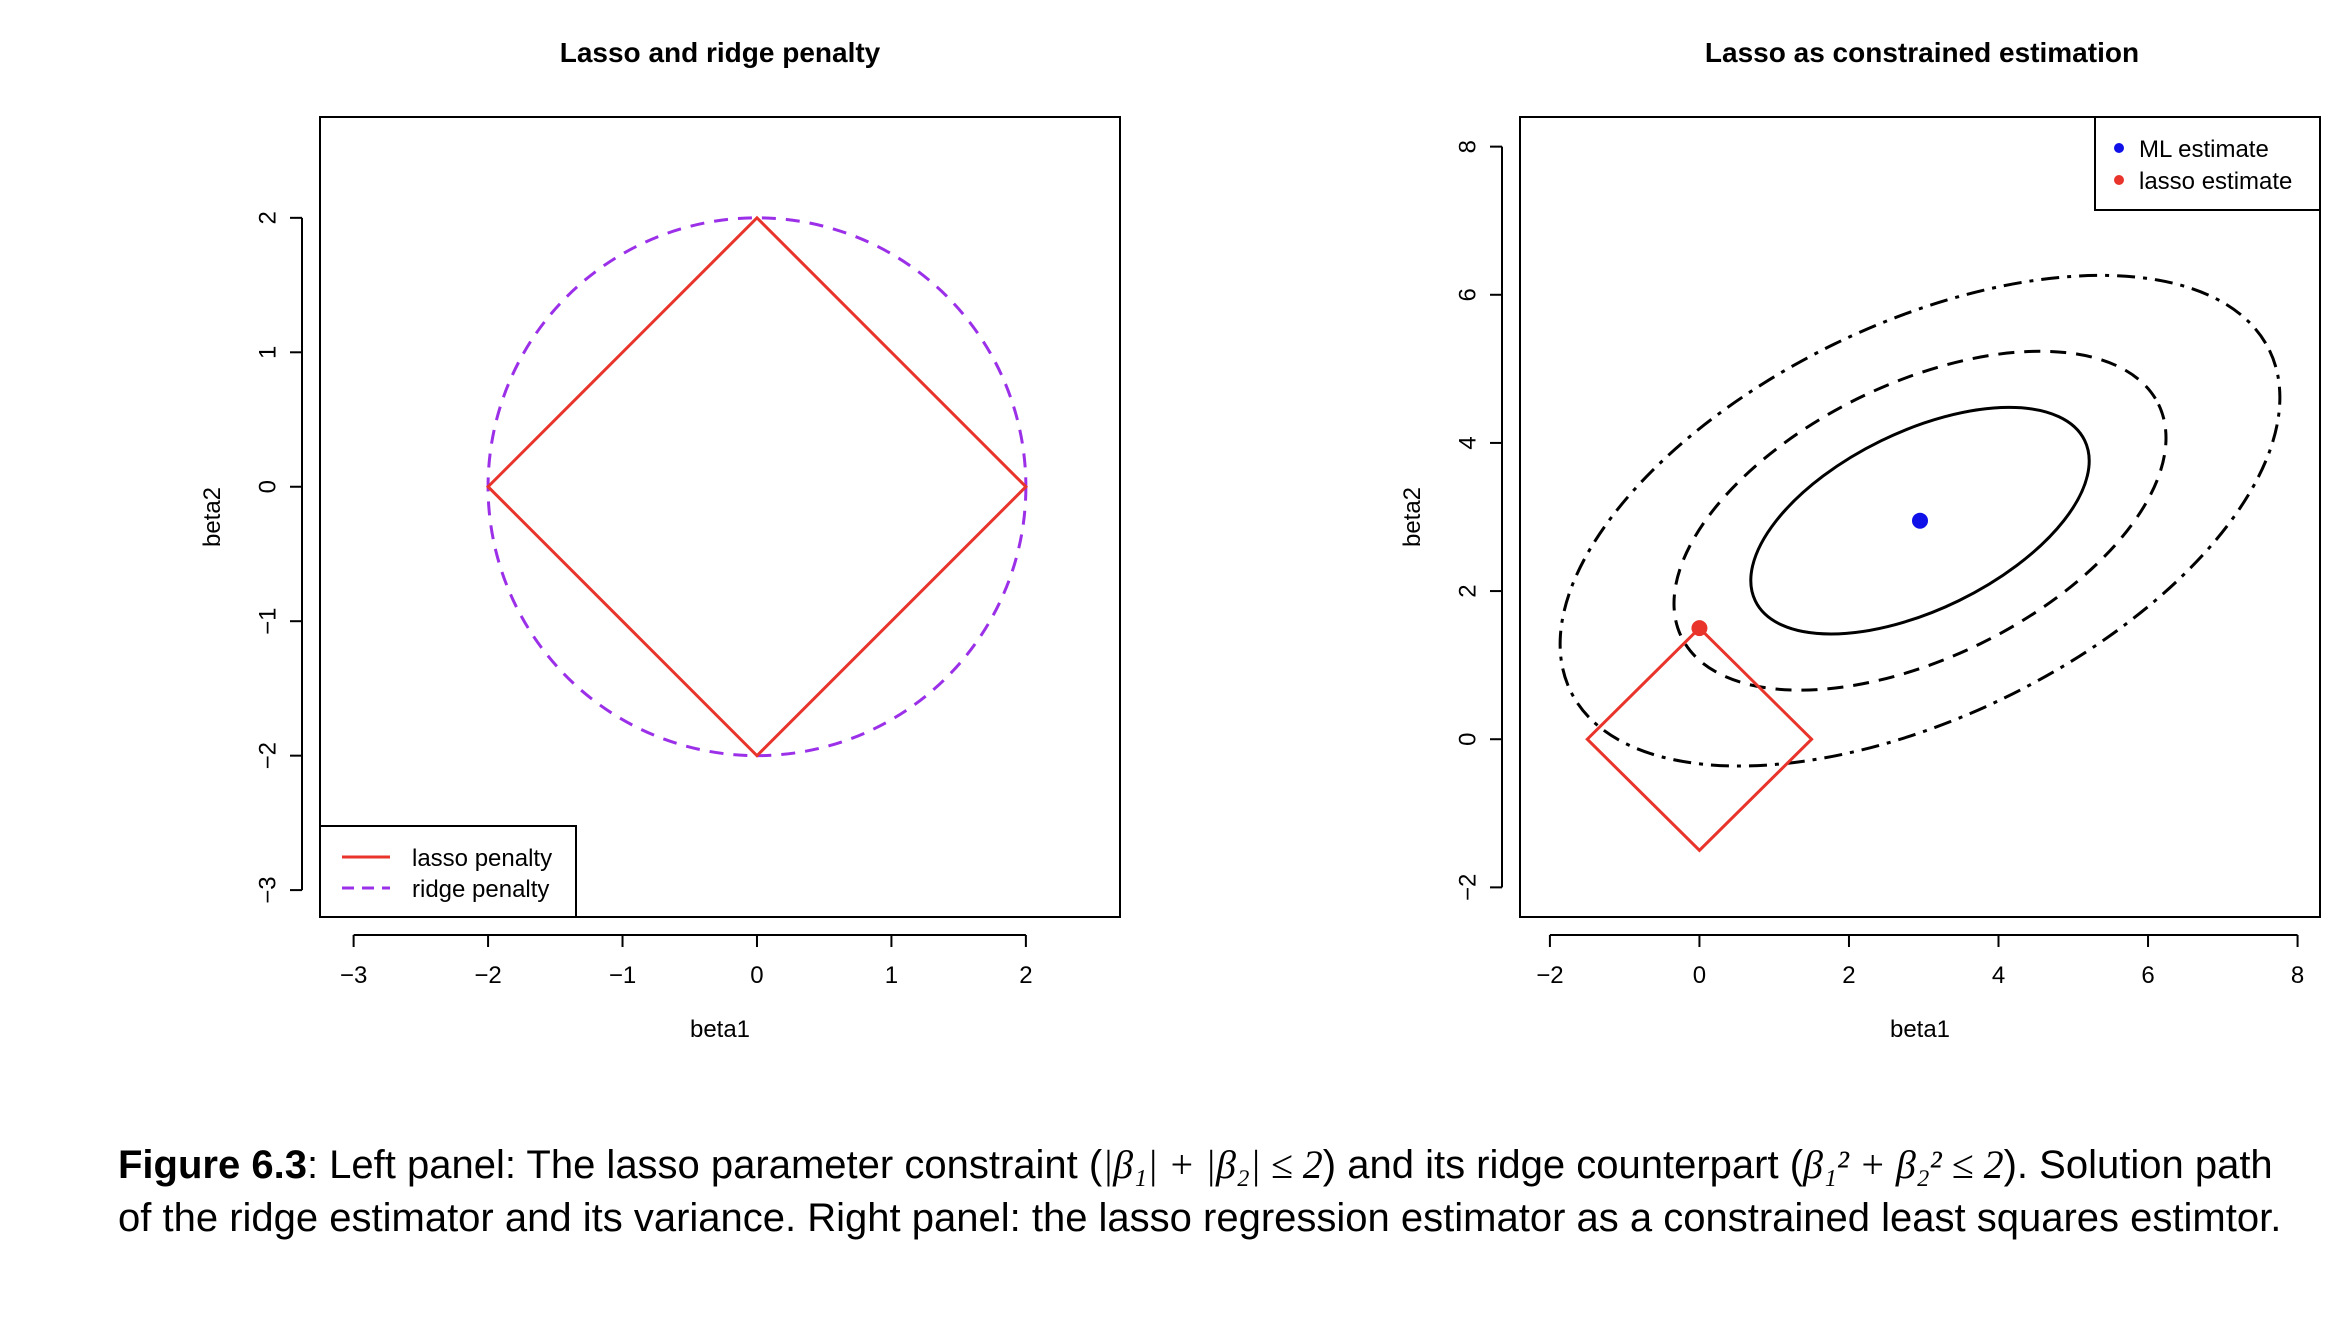 The height and width of the screenshot is (1331, 2330). What do you see at coordinates (1563, 1165) in the screenshot?
I see `caption-text-2: ) and its ridge counterpart (` at bounding box center [1563, 1165].